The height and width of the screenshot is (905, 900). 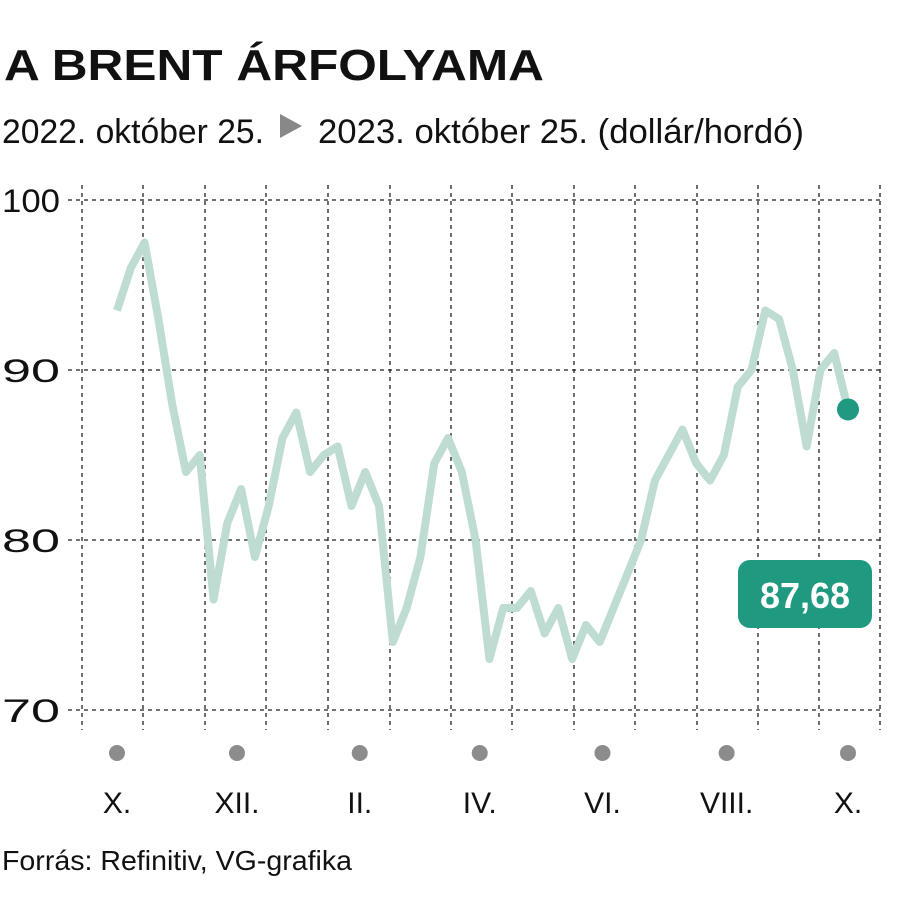 I want to click on x-tick-label: IV., so click(x=480, y=803).